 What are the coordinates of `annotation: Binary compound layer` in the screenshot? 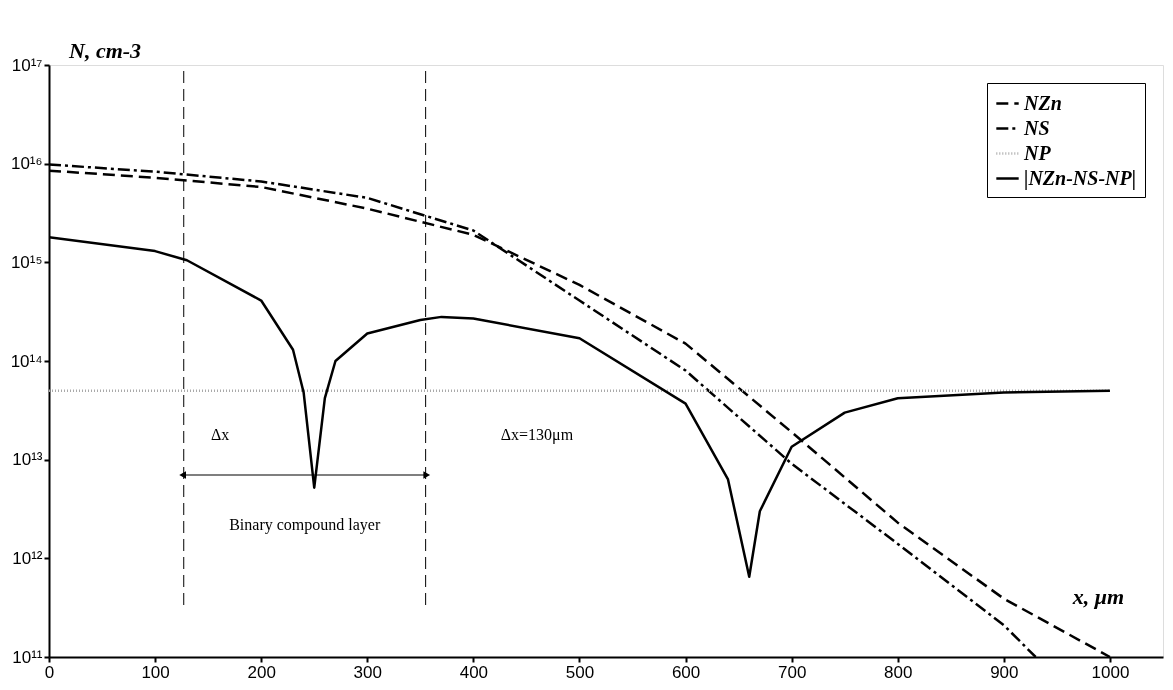 It's located at (305, 525).